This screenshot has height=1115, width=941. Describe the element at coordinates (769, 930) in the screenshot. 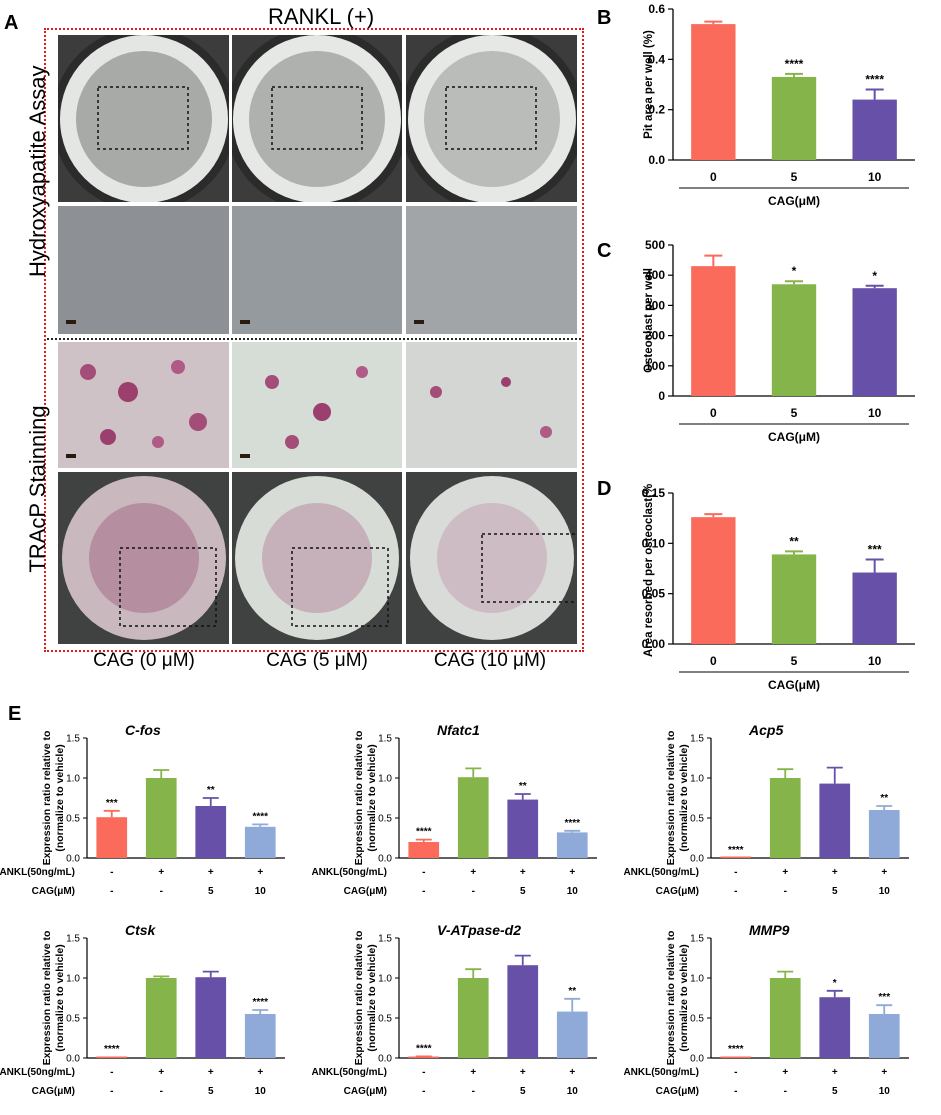

I see `gene-title: MMP9` at that location.